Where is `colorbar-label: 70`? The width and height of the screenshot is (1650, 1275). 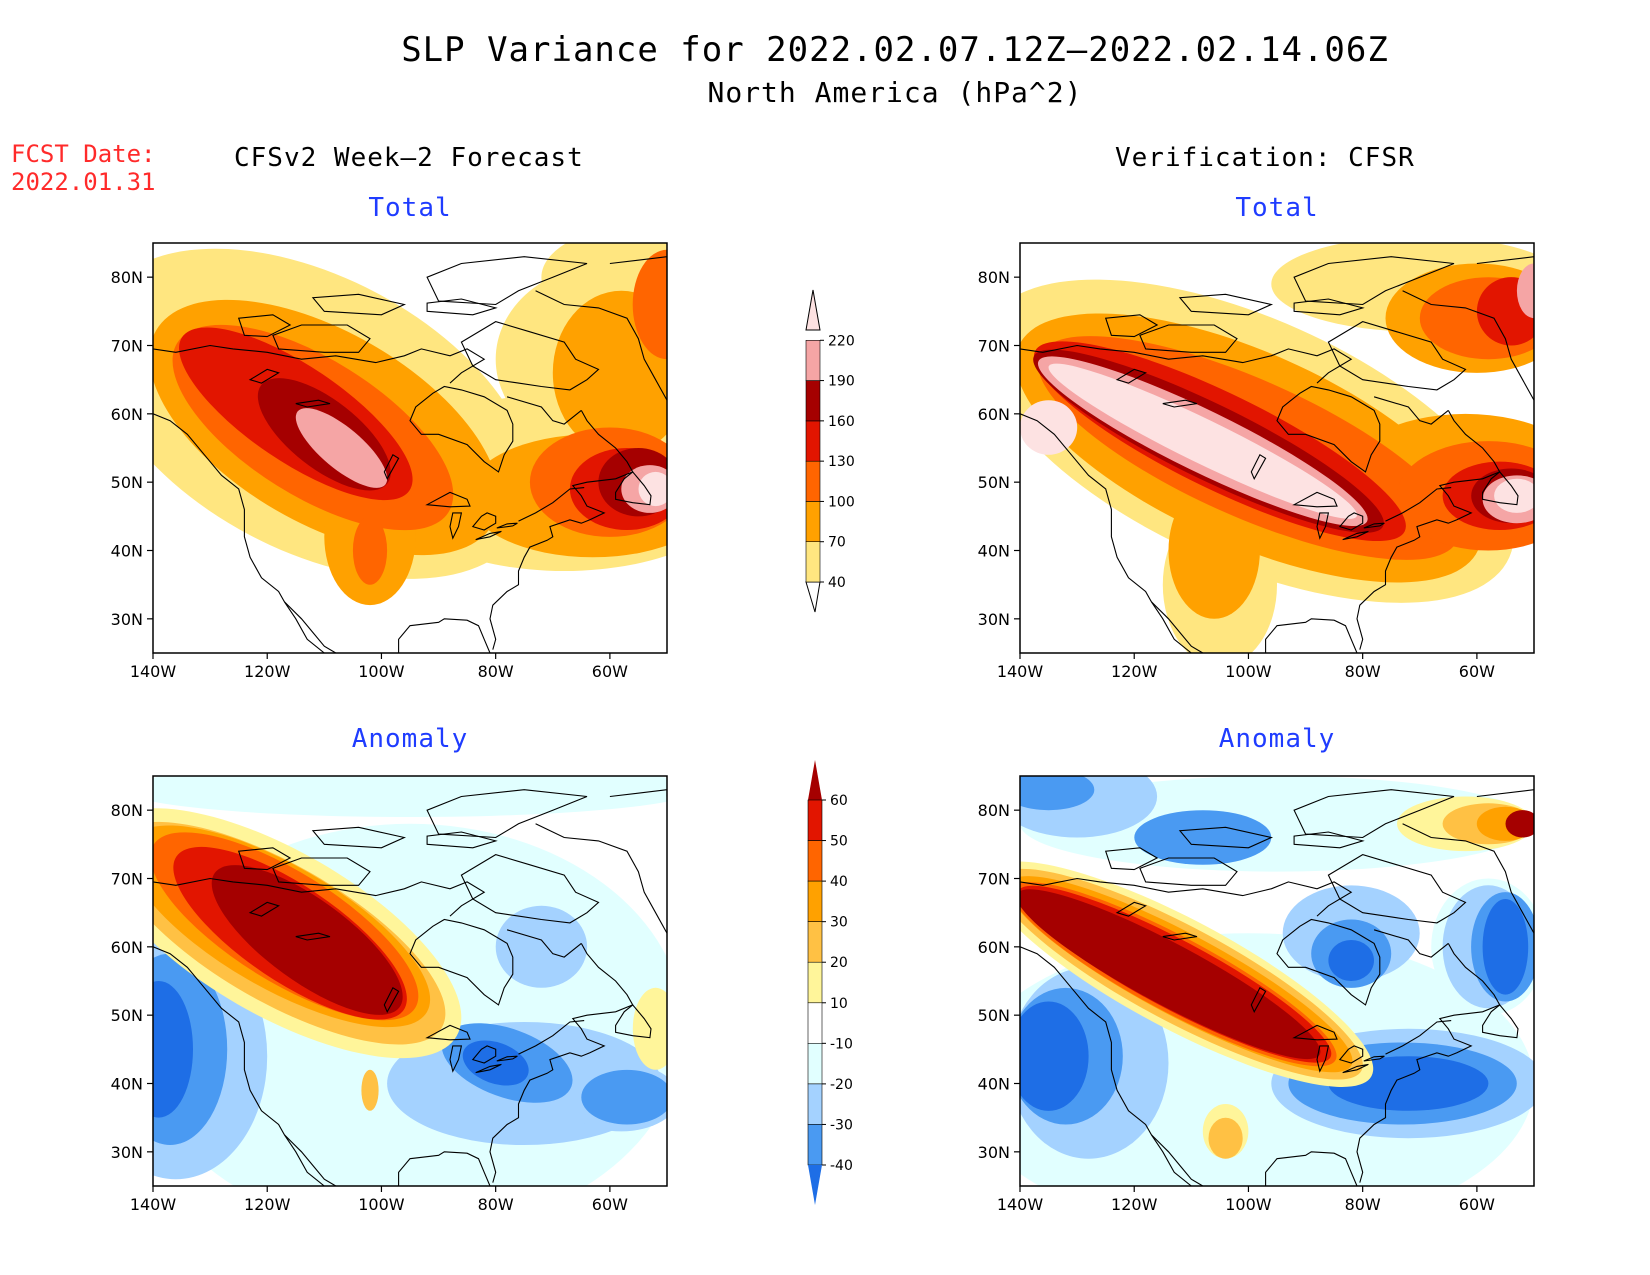 colorbar-label: 70 is located at coordinates (837, 543).